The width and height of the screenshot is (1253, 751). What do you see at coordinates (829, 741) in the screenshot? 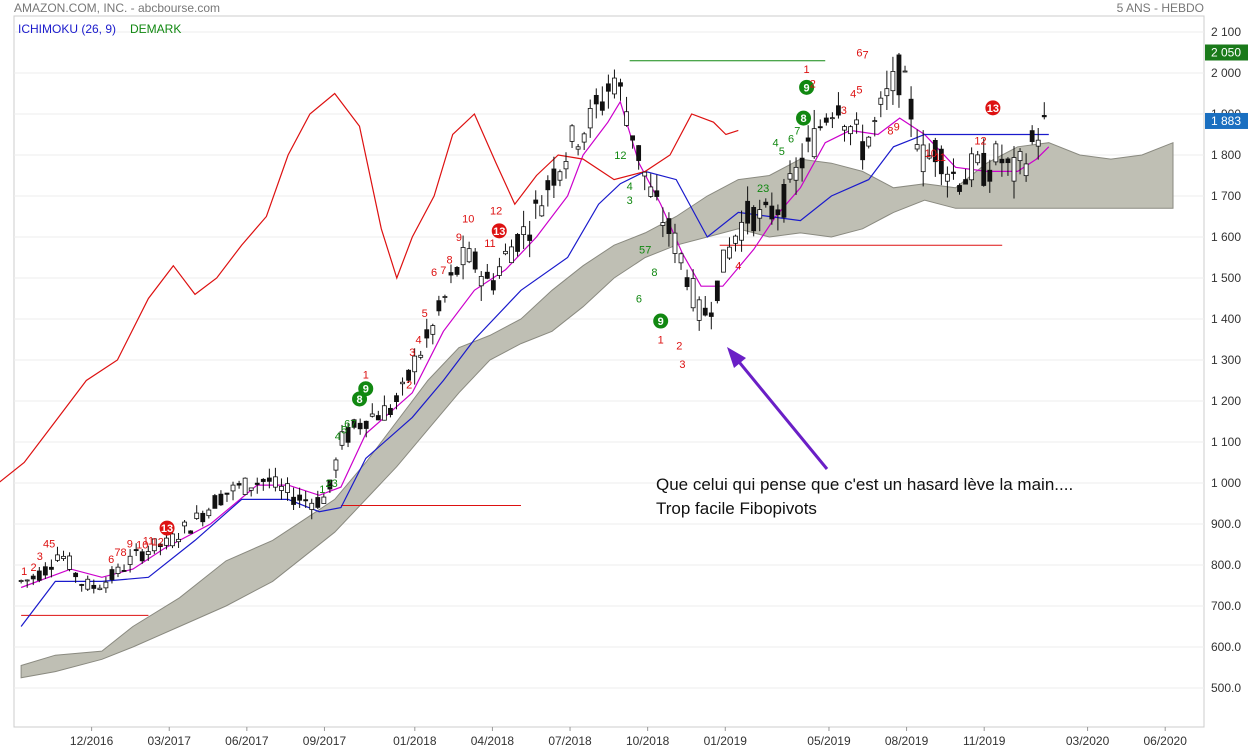
I see `x-tick-label: 05/2019` at bounding box center [829, 741].